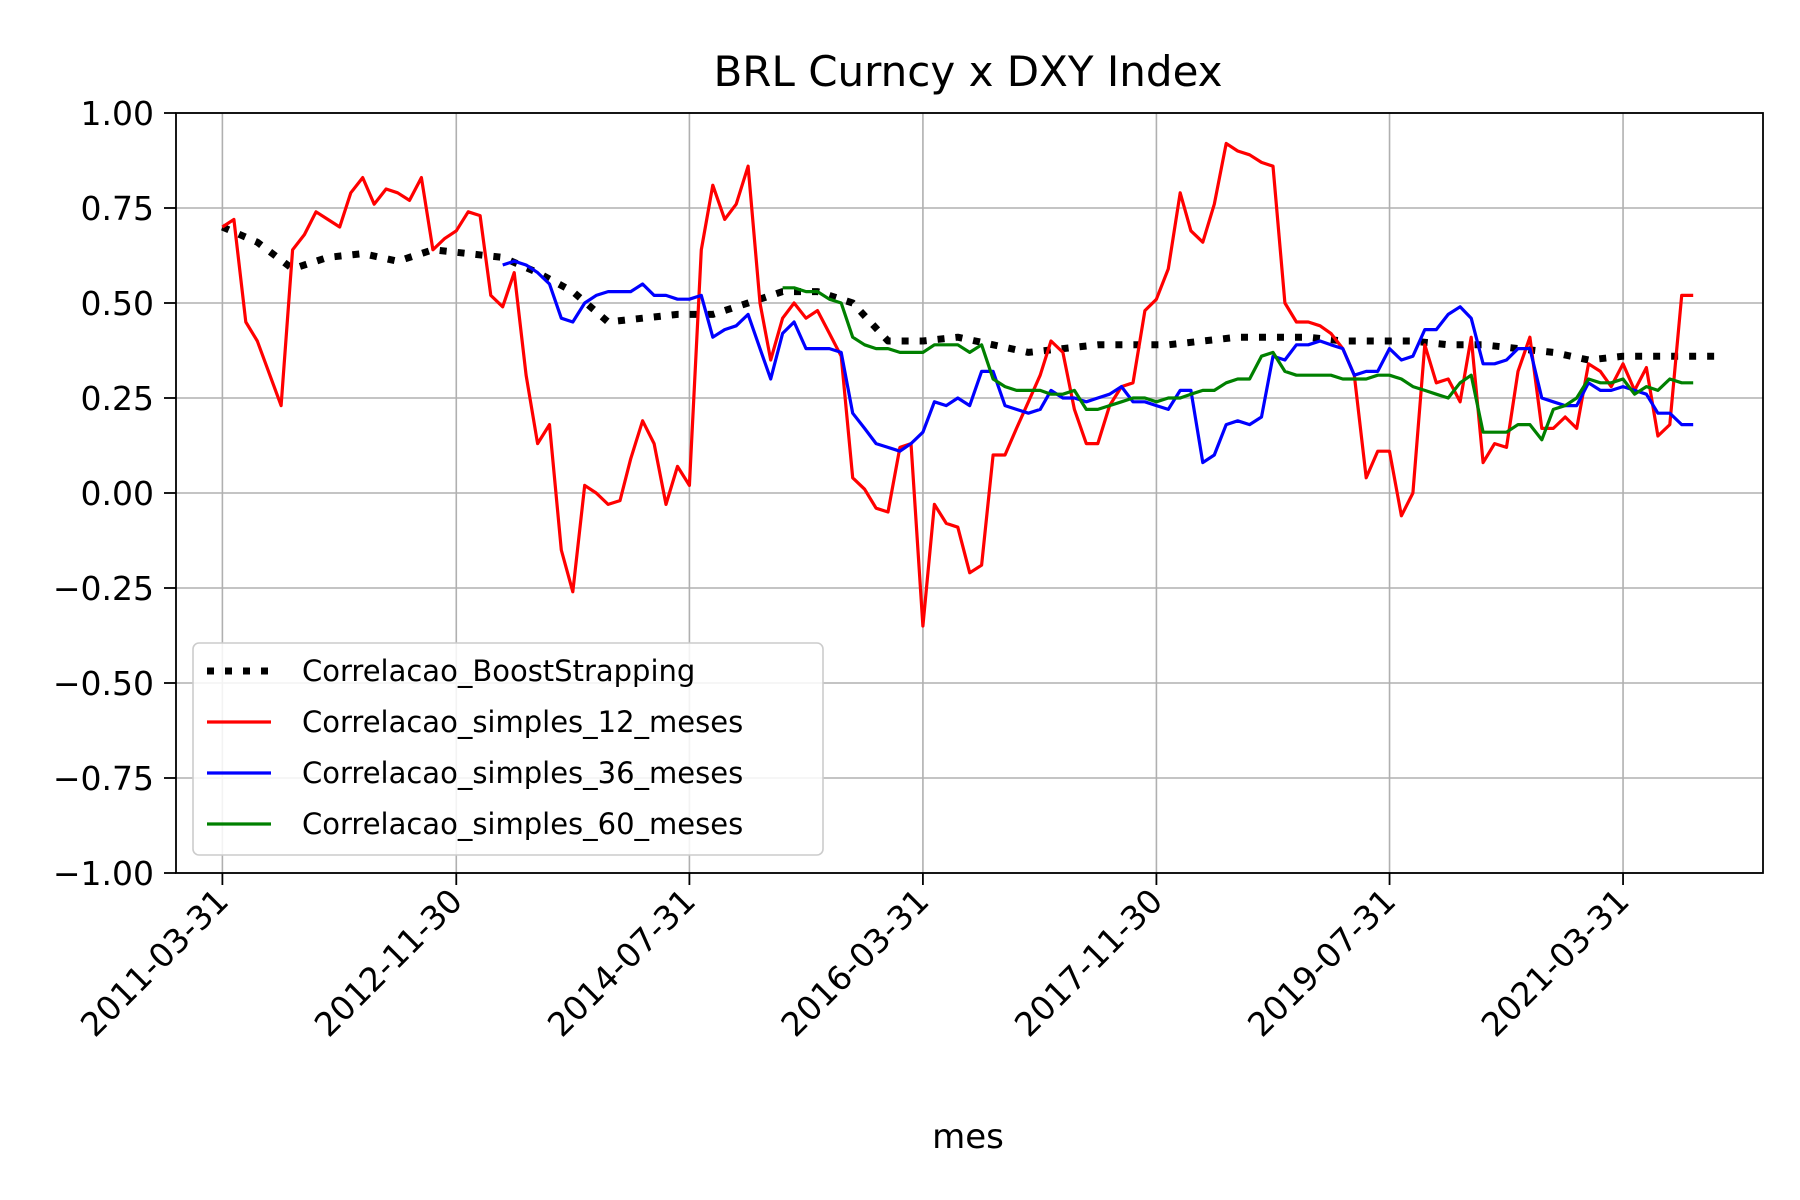 This screenshot has width=1800, height=1200. I want to click on x-axis-label: mes, so click(968, 1137).